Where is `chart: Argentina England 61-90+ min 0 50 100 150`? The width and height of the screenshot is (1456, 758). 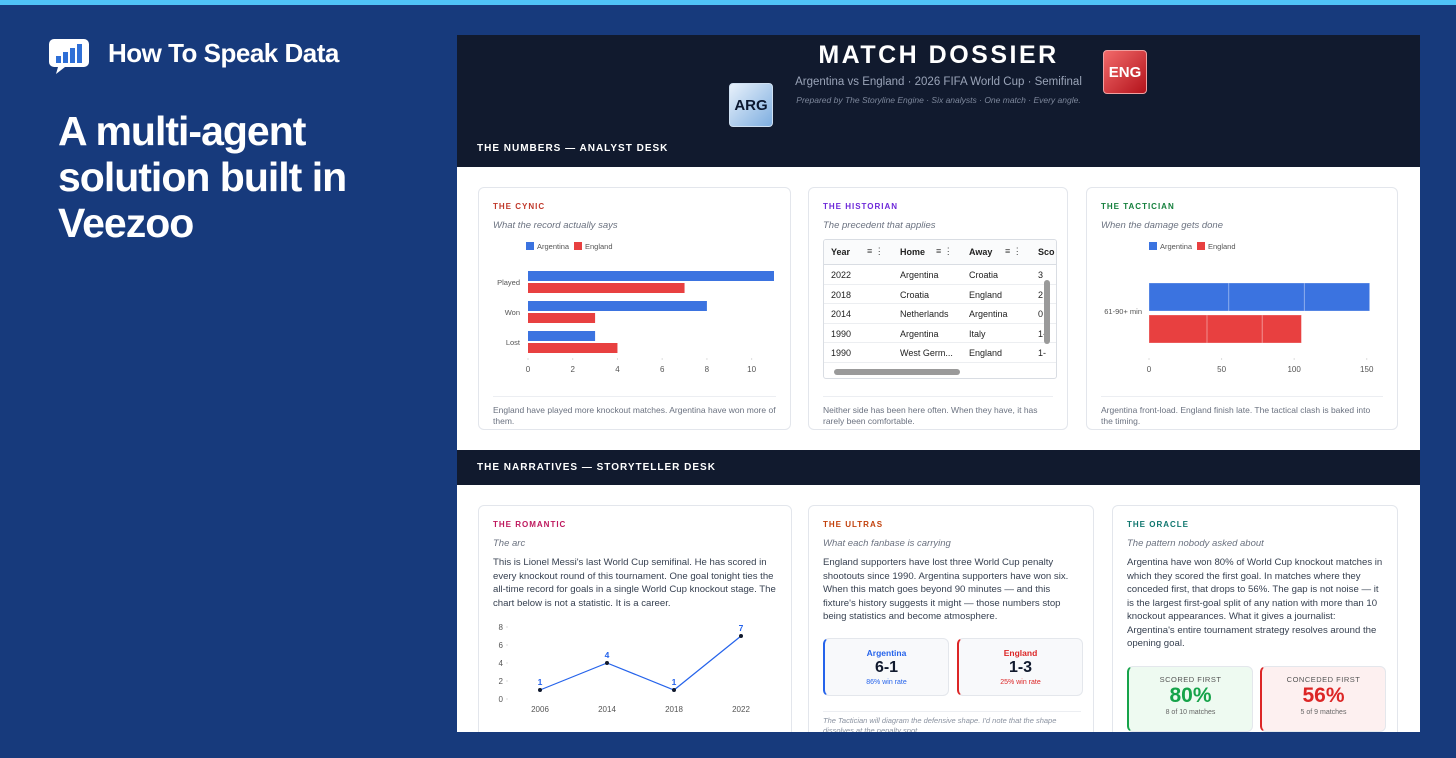
chart: Argentina England 61-90+ min 0 50 100 150 is located at coordinates (1239, 308).